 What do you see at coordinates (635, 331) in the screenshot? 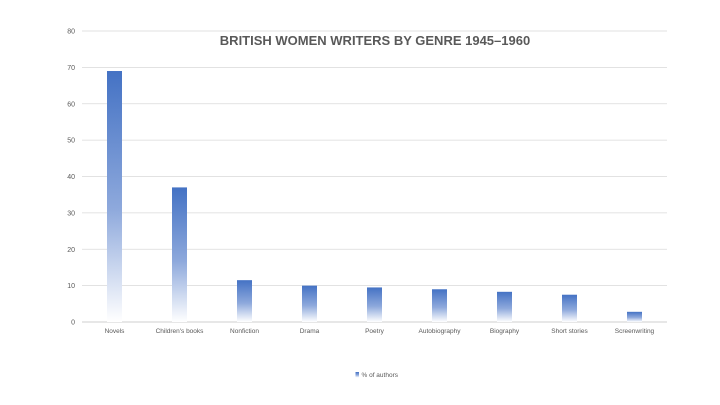
I see `x-tick-label: Screenwriting` at bounding box center [635, 331].